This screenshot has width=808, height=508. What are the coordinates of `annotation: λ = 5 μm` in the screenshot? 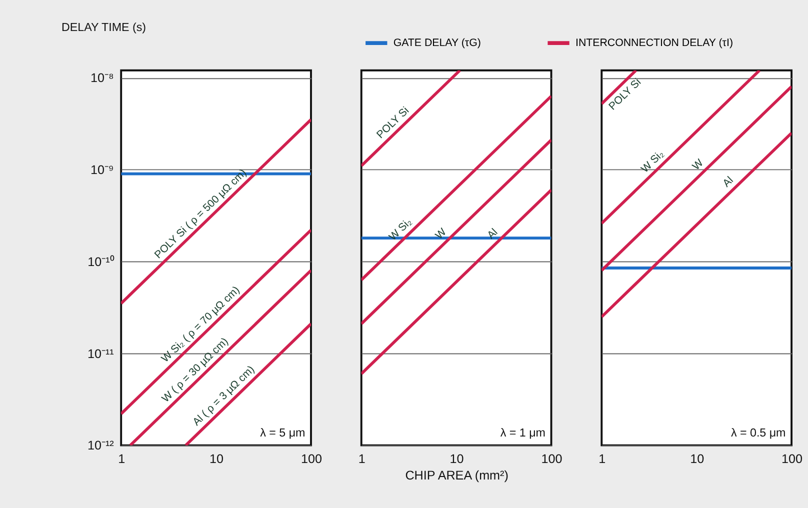 It's located at (283, 433).